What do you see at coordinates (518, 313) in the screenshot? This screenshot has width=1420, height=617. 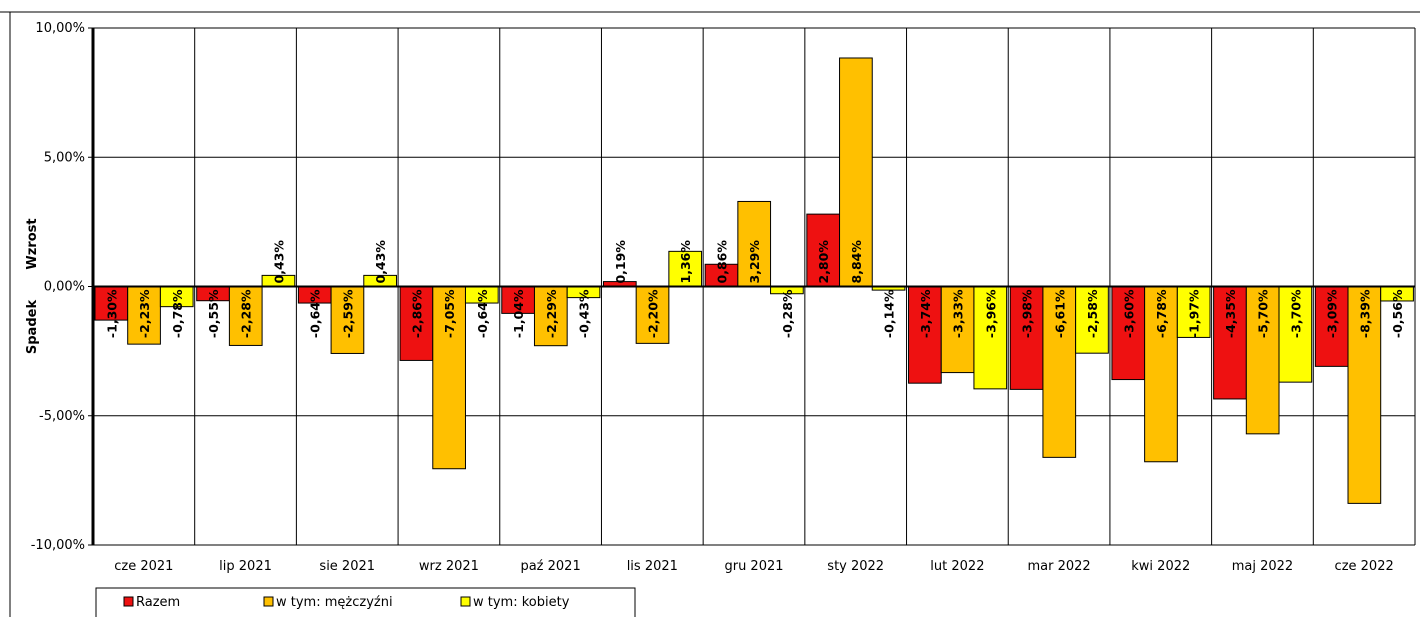 I see `data-label: -1,04%` at bounding box center [518, 313].